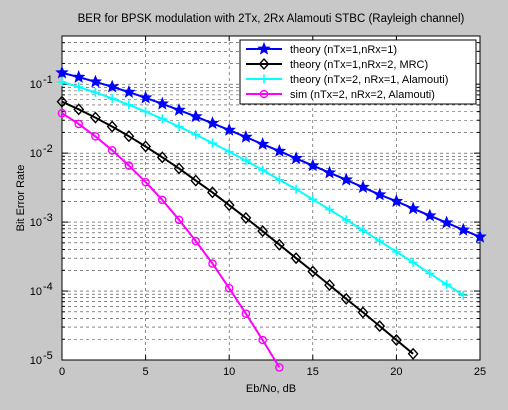 This screenshot has height=410, width=508. I want to click on y-tick-exponent: -3, so click(48, 218).